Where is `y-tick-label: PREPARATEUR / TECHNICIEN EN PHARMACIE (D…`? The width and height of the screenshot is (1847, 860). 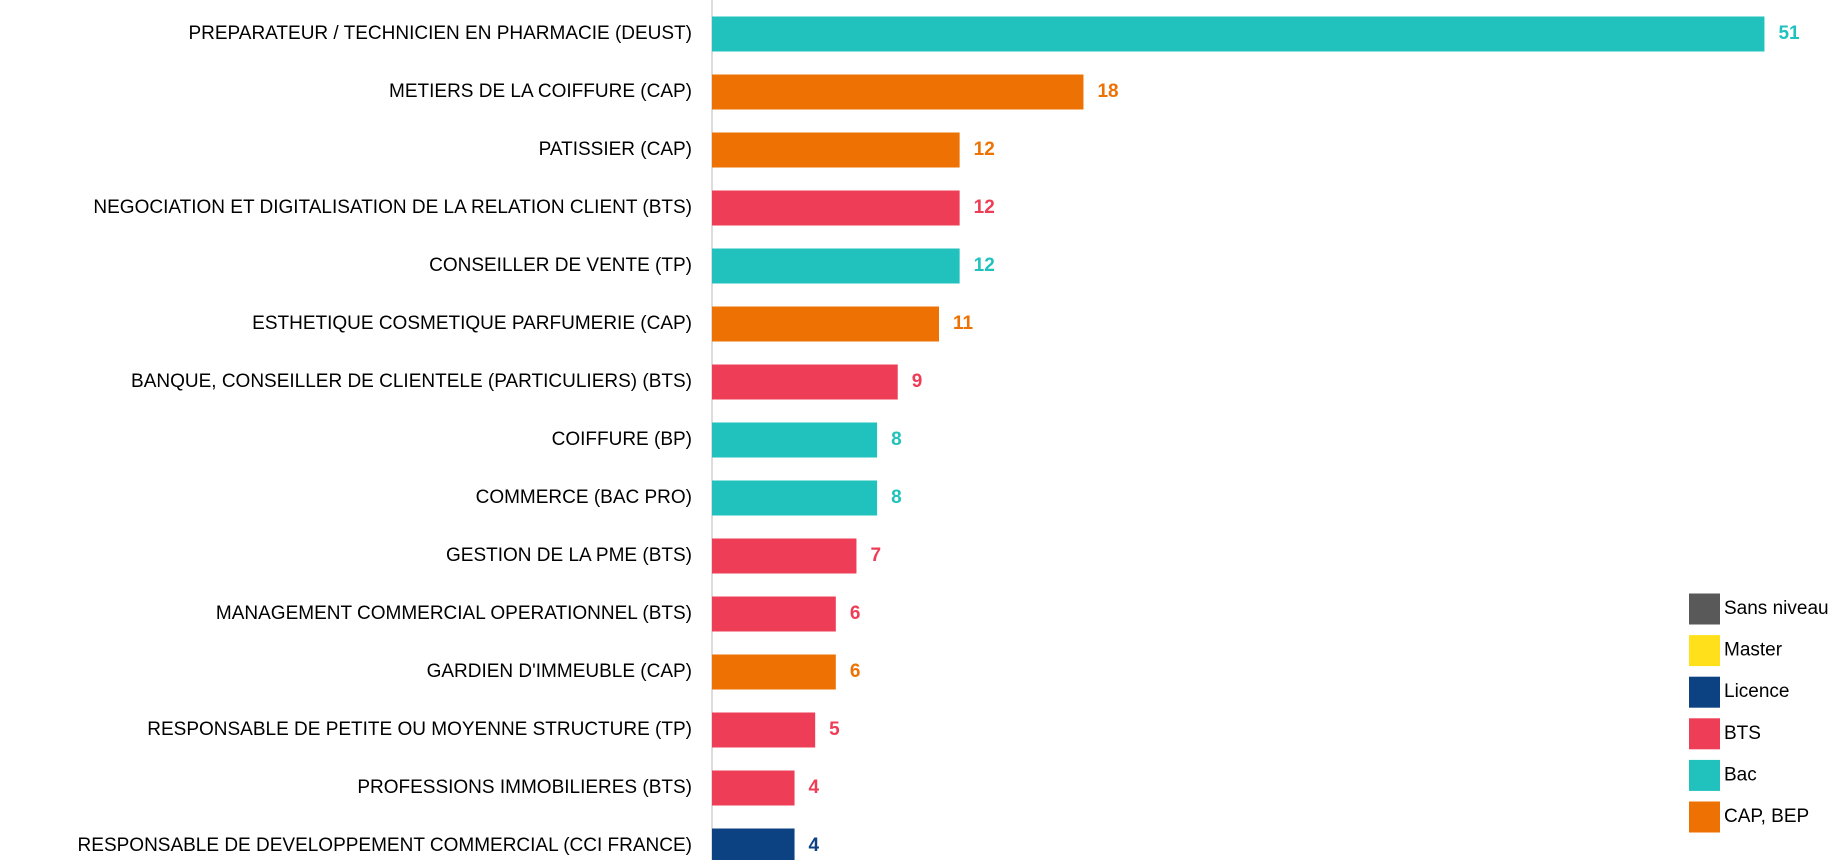
y-tick-label: PREPARATEUR / TECHNICIEN EN PHARMACIE (D… is located at coordinates (440, 33).